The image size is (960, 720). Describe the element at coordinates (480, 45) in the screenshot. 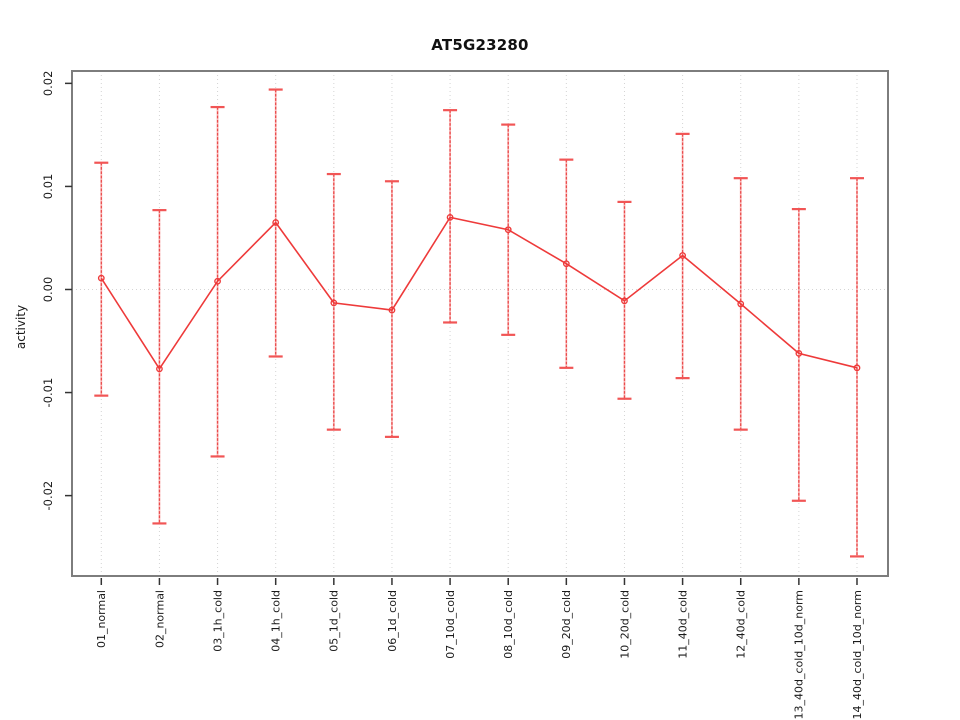

I see `chart-title: AT5G23280` at that location.